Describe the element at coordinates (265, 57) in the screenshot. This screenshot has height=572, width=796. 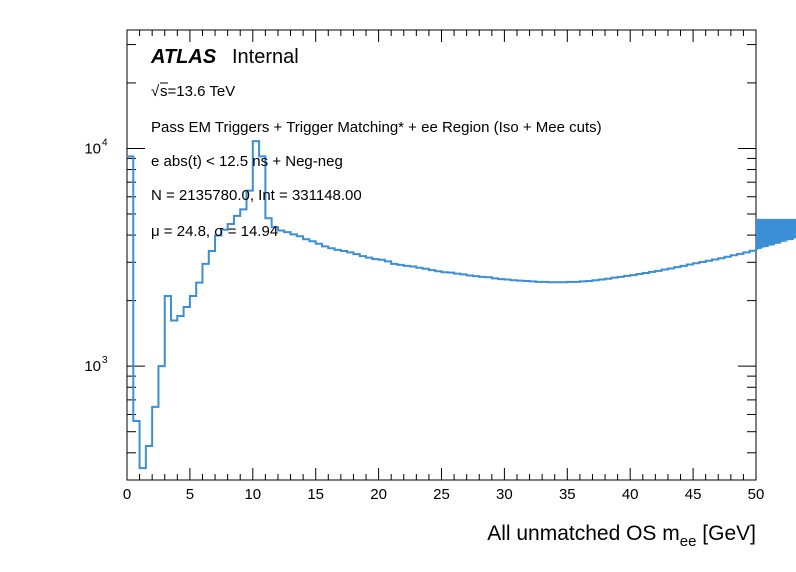
I see `internal-label: Internal` at that location.